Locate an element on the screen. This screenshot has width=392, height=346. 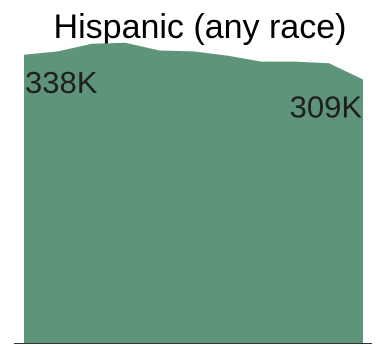
chart-title: Hispanic (any race) is located at coordinates (200, 27).